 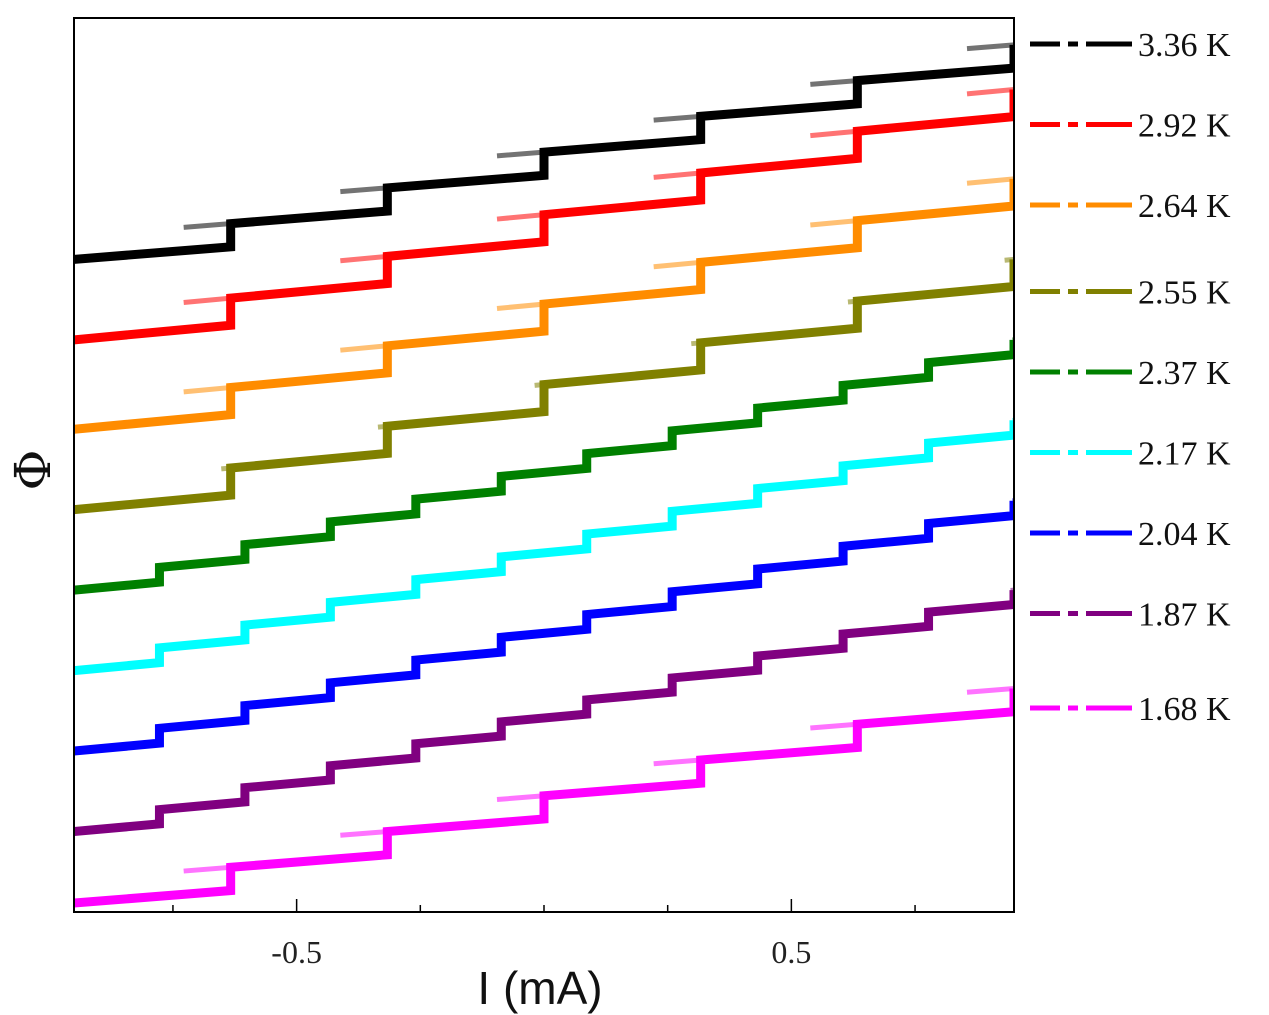 I want to click on legend-label: 1.68 K, so click(x=1184, y=709).